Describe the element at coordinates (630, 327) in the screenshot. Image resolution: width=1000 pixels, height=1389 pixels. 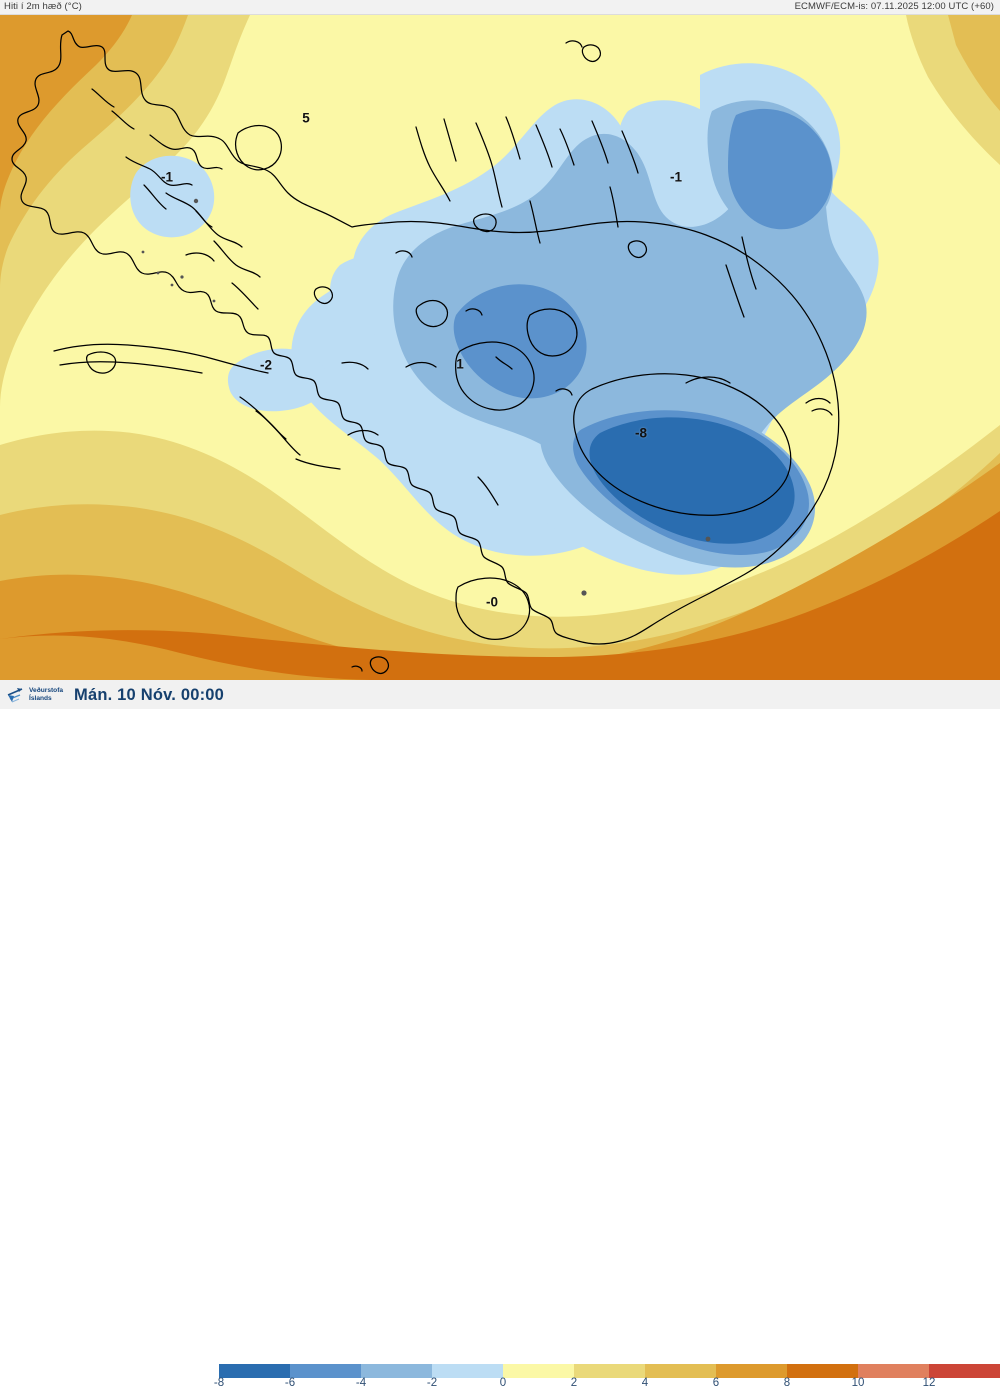
I see `fill-band-m4-m2` at that location.